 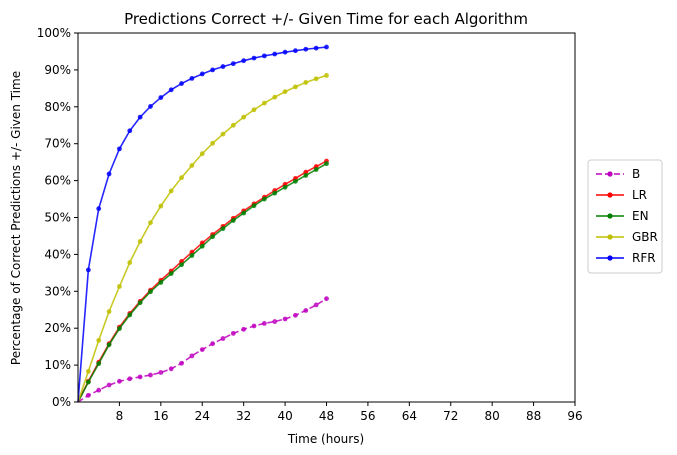 What do you see at coordinates (367, 416) in the screenshot?
I see `x-tick-label: 56` at bounding box center [367, 416].